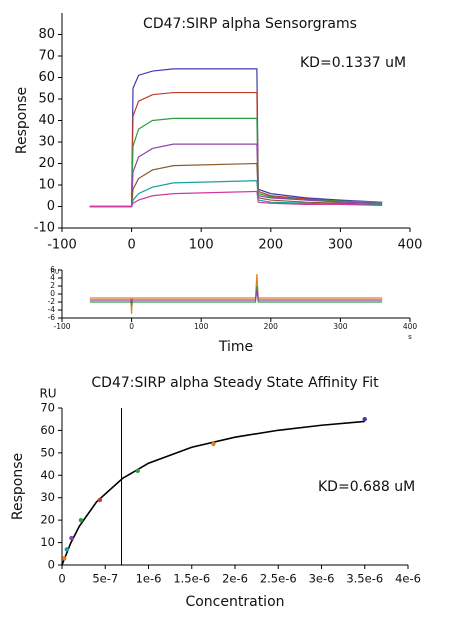  What do you see at coordinates (52, 301) in the screenshot?
I see `y-tick-label: -2` at bounding box center [52, 301].